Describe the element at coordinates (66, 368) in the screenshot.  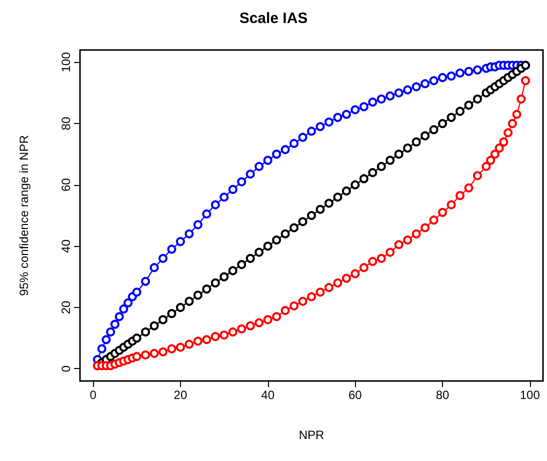
I see `y-tick-label: 0` at that location.